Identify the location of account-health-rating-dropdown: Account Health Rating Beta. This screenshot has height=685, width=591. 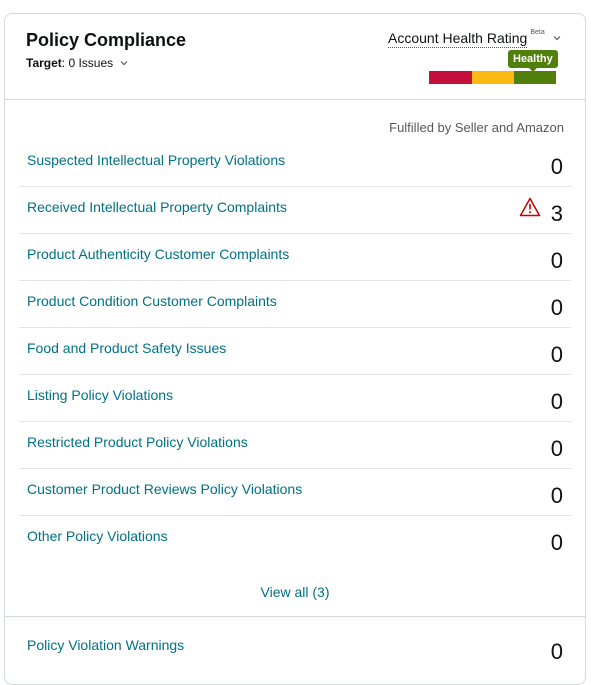
(474, 38).